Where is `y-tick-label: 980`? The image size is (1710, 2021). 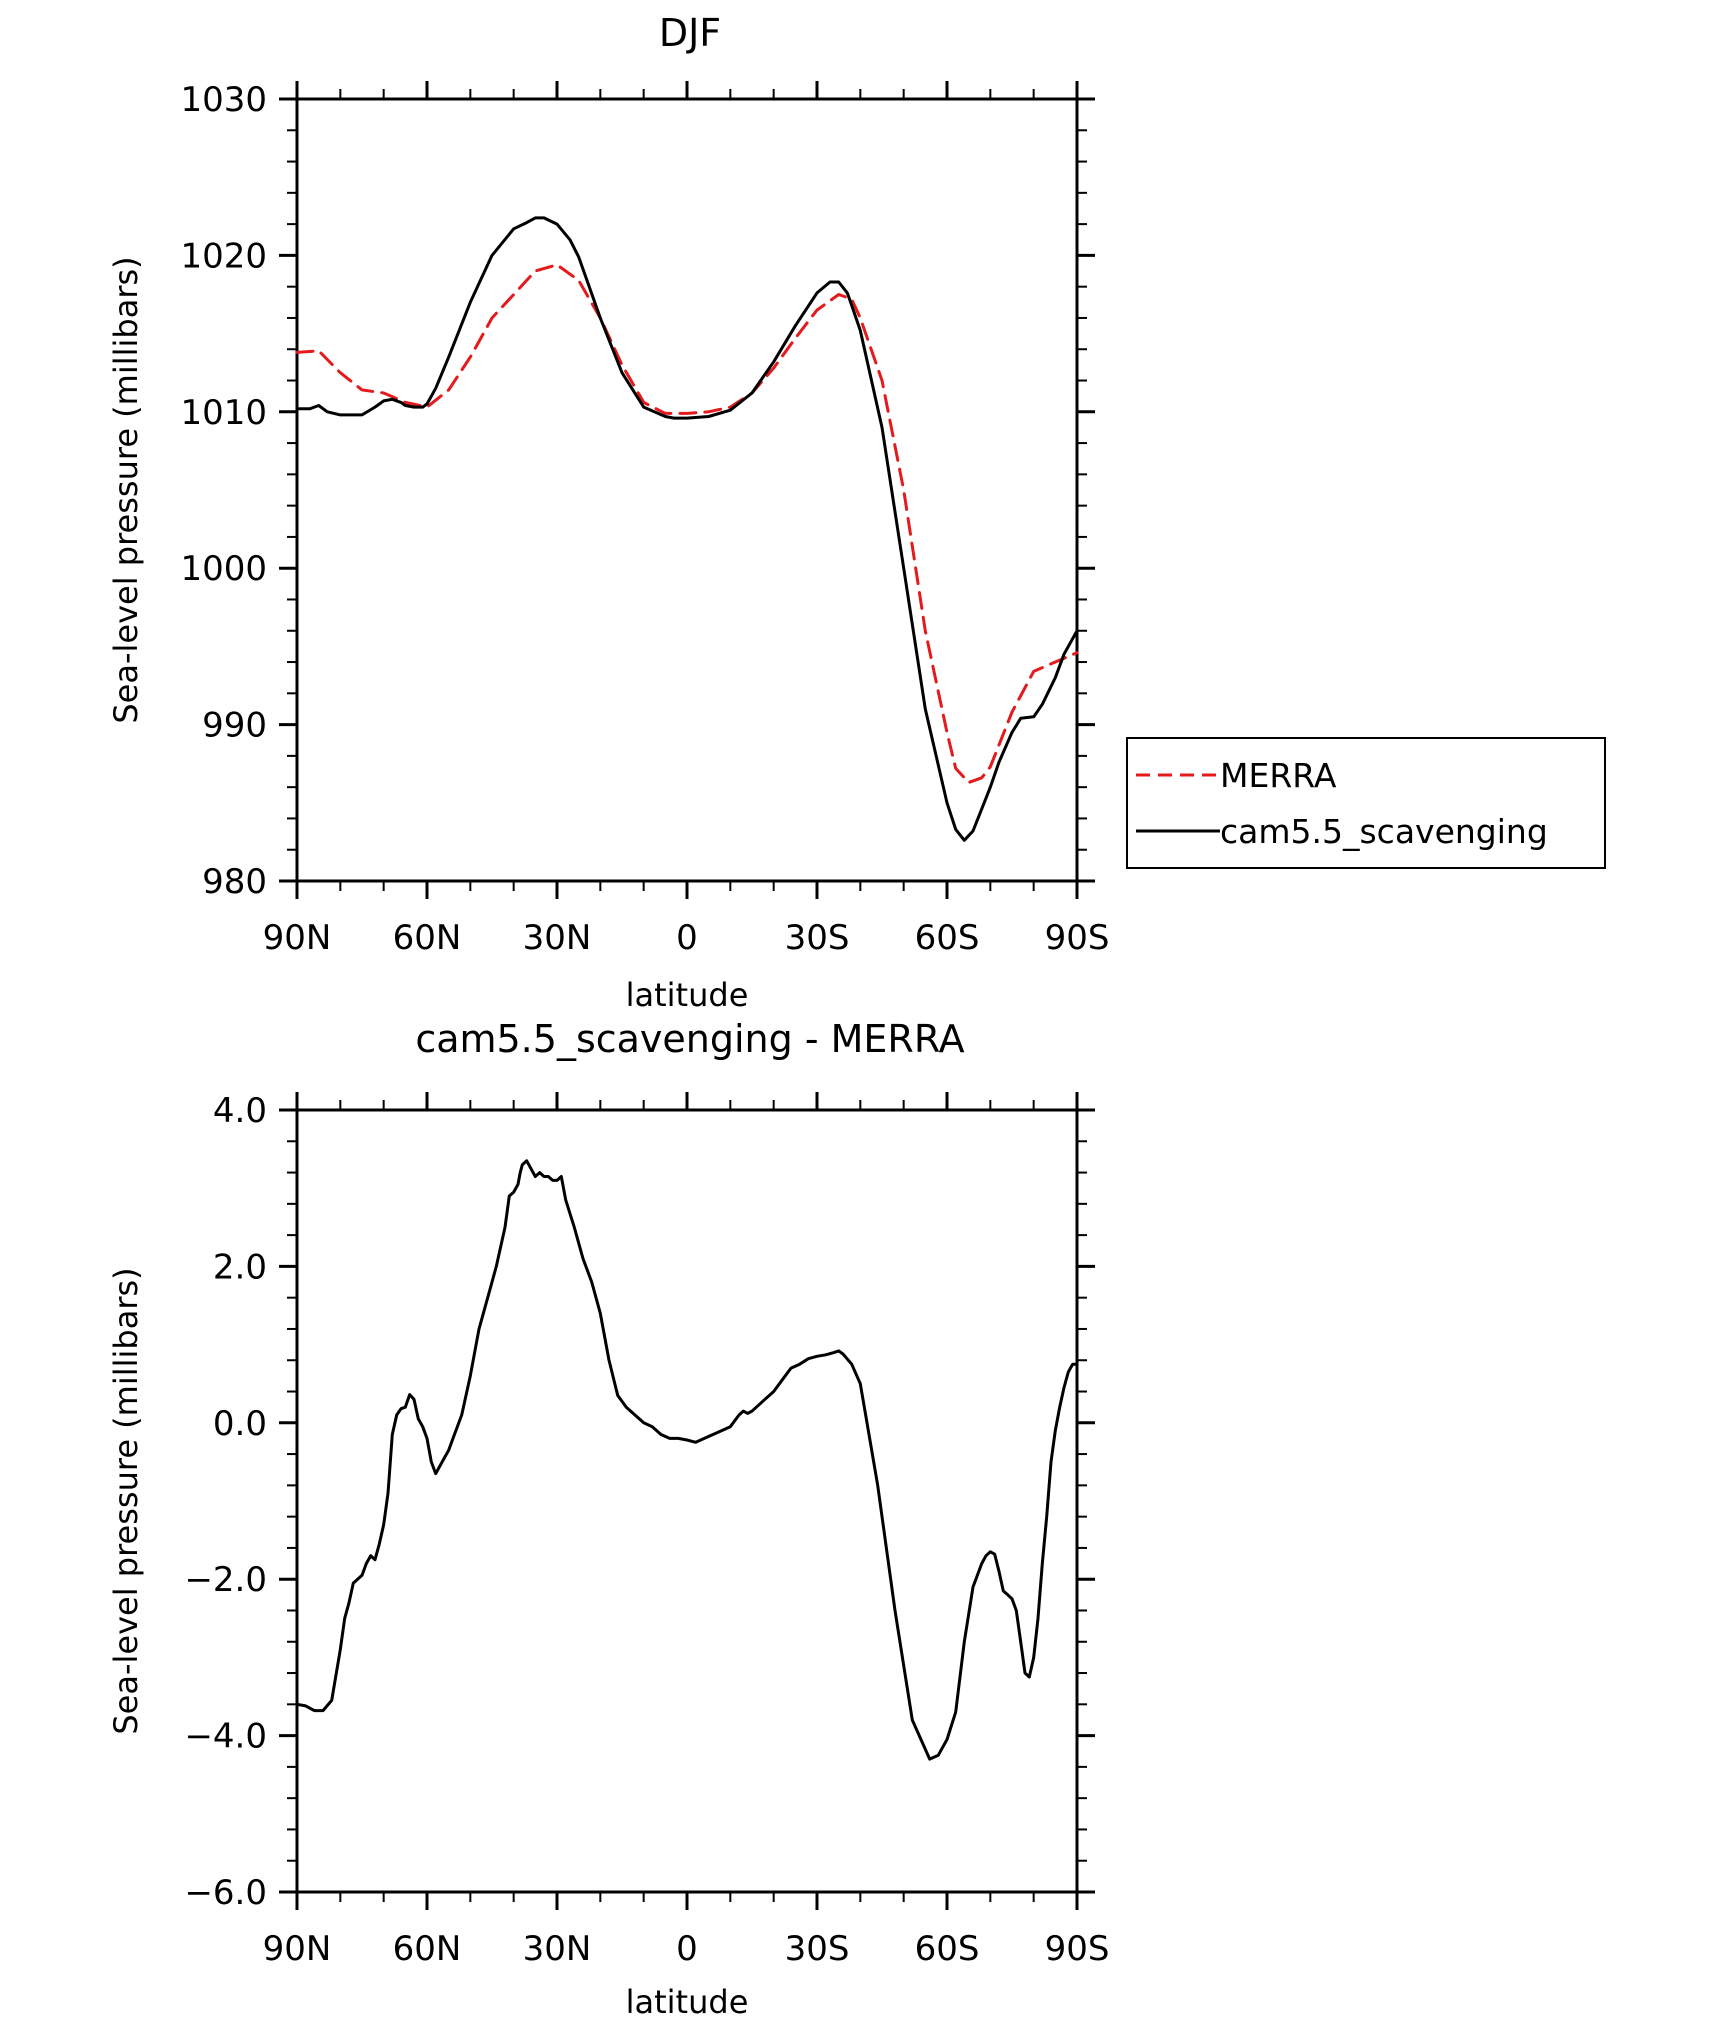 y-tick-label: 980 is located at coordinates (234, 882).